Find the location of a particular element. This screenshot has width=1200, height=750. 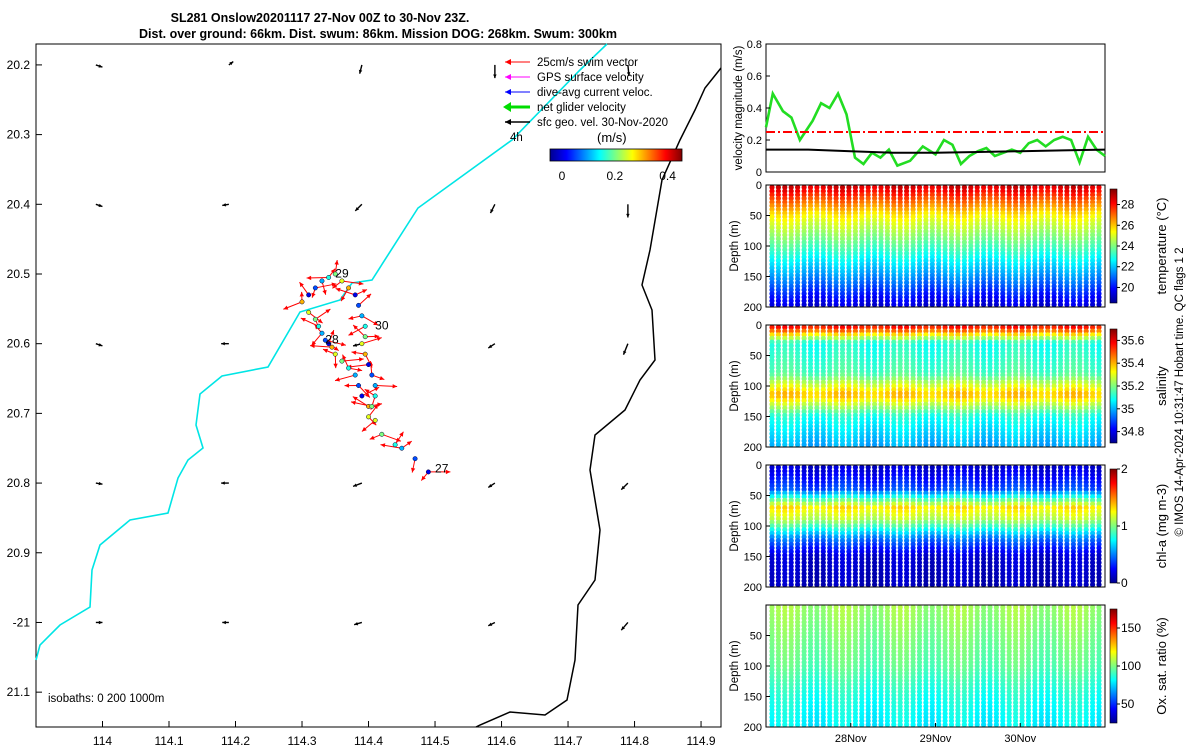

map-y-tick-label: 20.8 is located at coordinates (19, 483).